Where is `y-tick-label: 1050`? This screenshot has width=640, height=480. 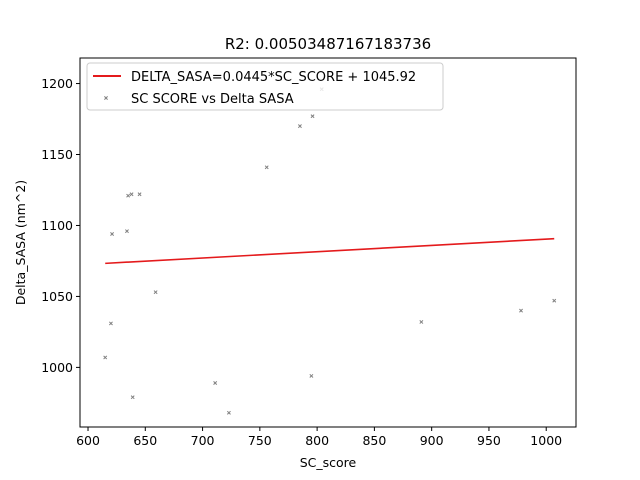 y-tick-label: 1050 is located at coordinates (57, 296).